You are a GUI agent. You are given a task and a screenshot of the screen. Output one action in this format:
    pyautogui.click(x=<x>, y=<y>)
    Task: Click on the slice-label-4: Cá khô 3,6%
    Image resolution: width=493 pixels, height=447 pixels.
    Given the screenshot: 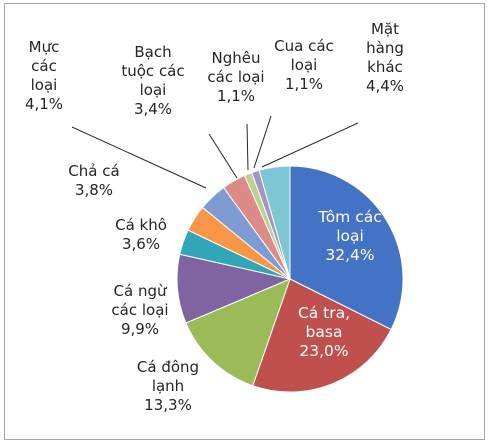 What is the action you would take?
    pyautogui.click(x=141, y=234)
    